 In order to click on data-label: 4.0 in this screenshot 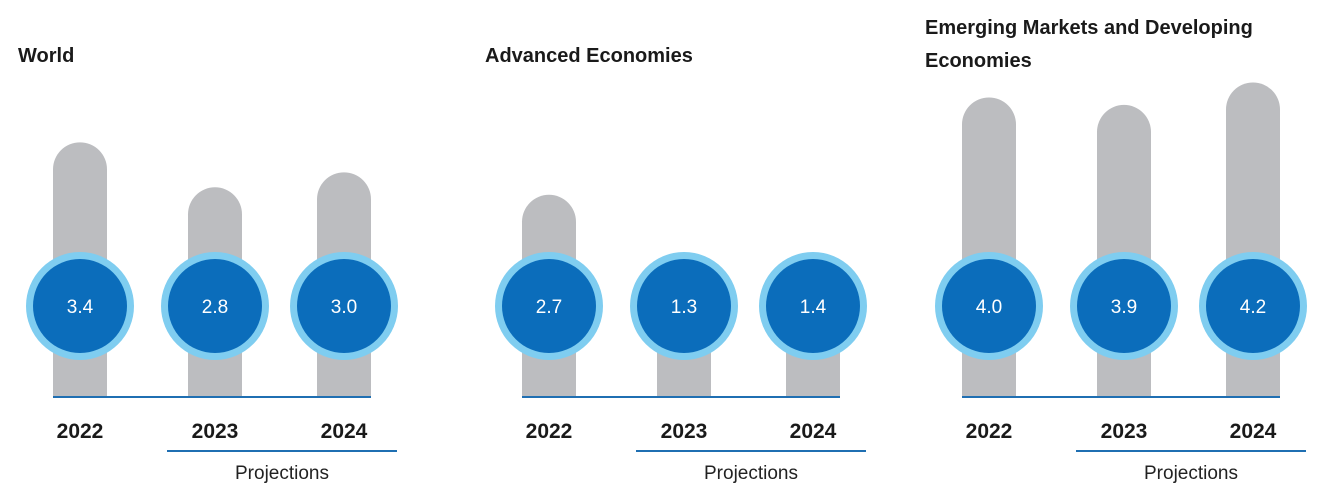, I will do `click(989, 307)`.